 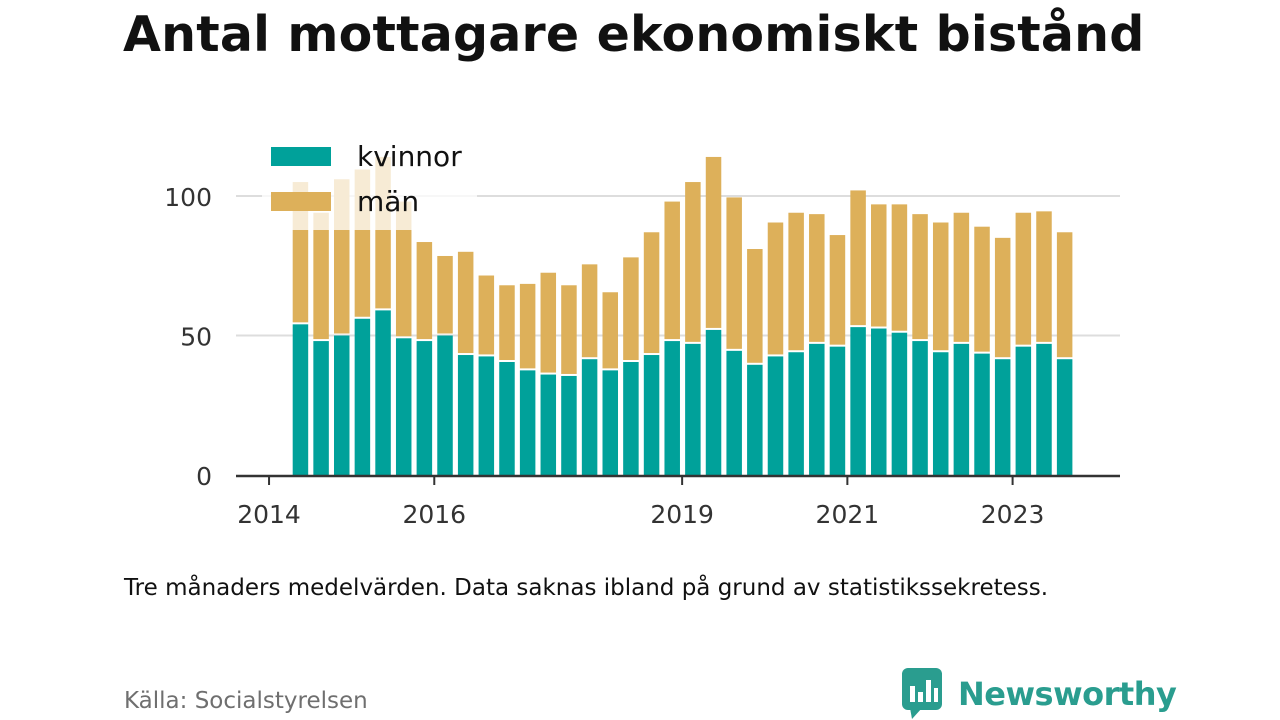 I want to click on legend-label: män, so click(x=388, y=201).